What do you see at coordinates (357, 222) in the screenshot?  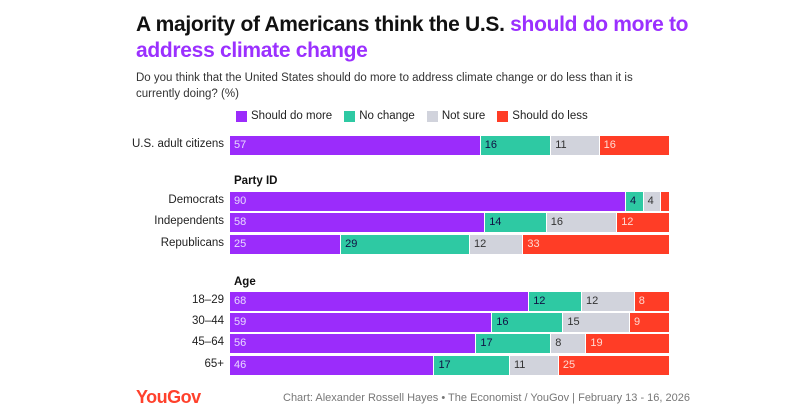 I see `bar-segment-should-do-more: 58` at bounding box center [357, 222].